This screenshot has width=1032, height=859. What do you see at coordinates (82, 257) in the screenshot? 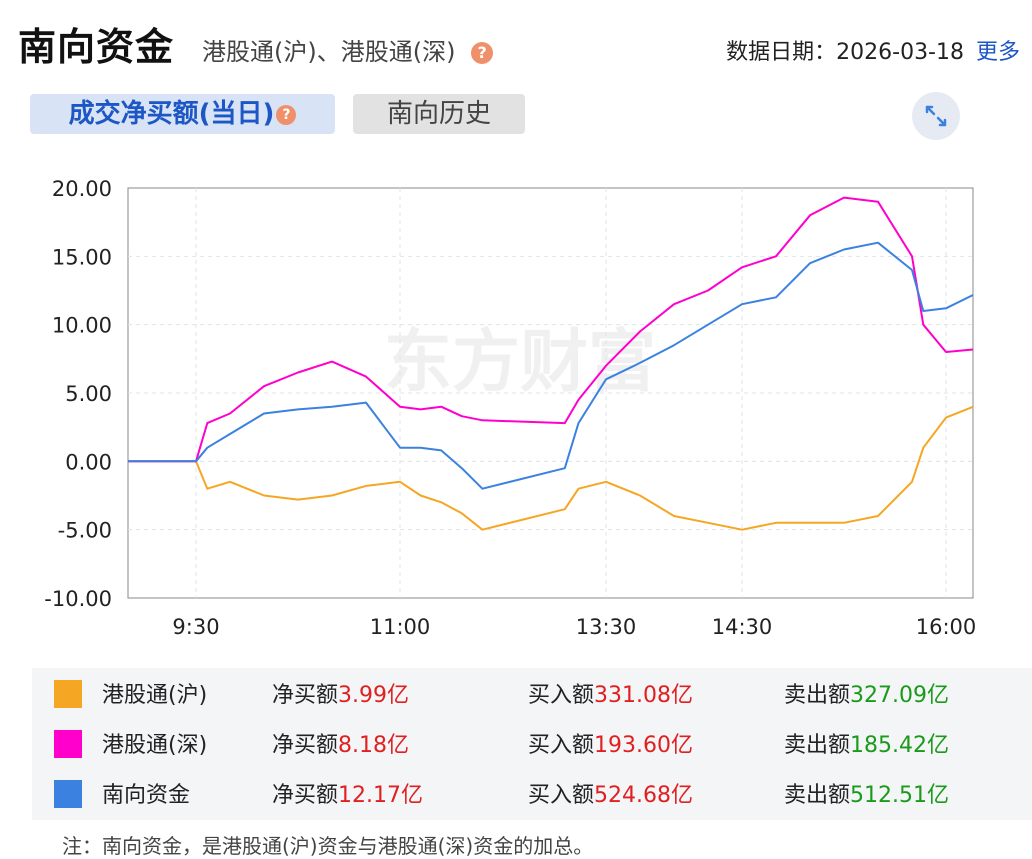
I see `y-tick-label: 15.00` at bounding box center [82, 257].